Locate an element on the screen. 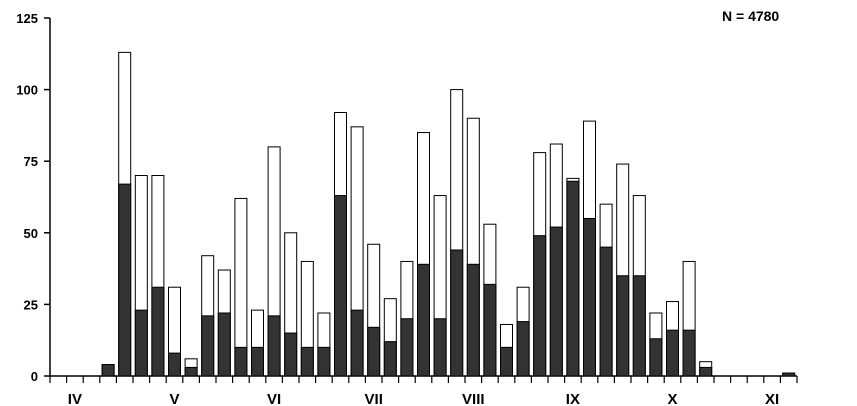  month-label: VI is located at coordinates (274, 398).